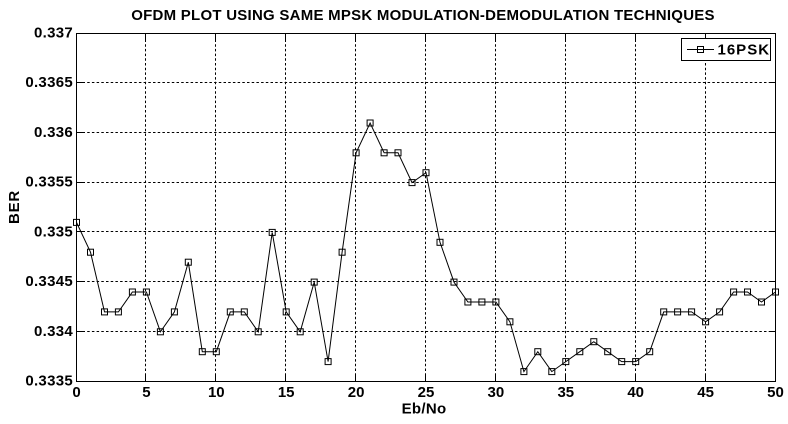 The width and height of the screenshot is (788, 424). Describe the element at coordinates (53, 331) in the screenshot. I see `svg-text: 0.334` at that location.